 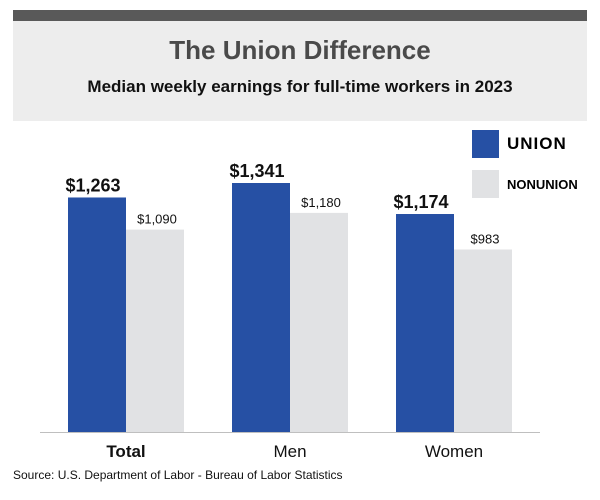 I want to click on bar-total-union, so click(x=97, y=314).